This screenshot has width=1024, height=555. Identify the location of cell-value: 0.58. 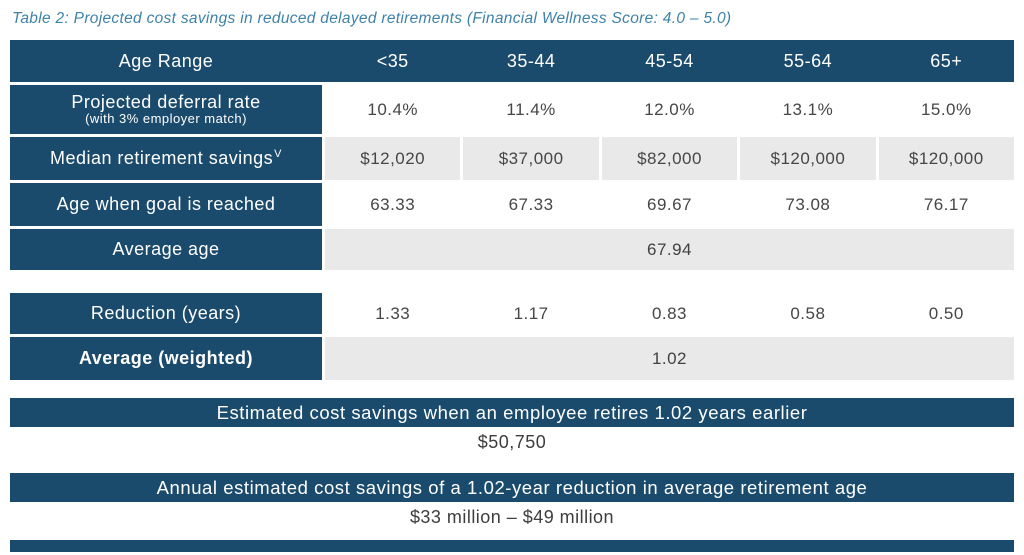
(808, 313).